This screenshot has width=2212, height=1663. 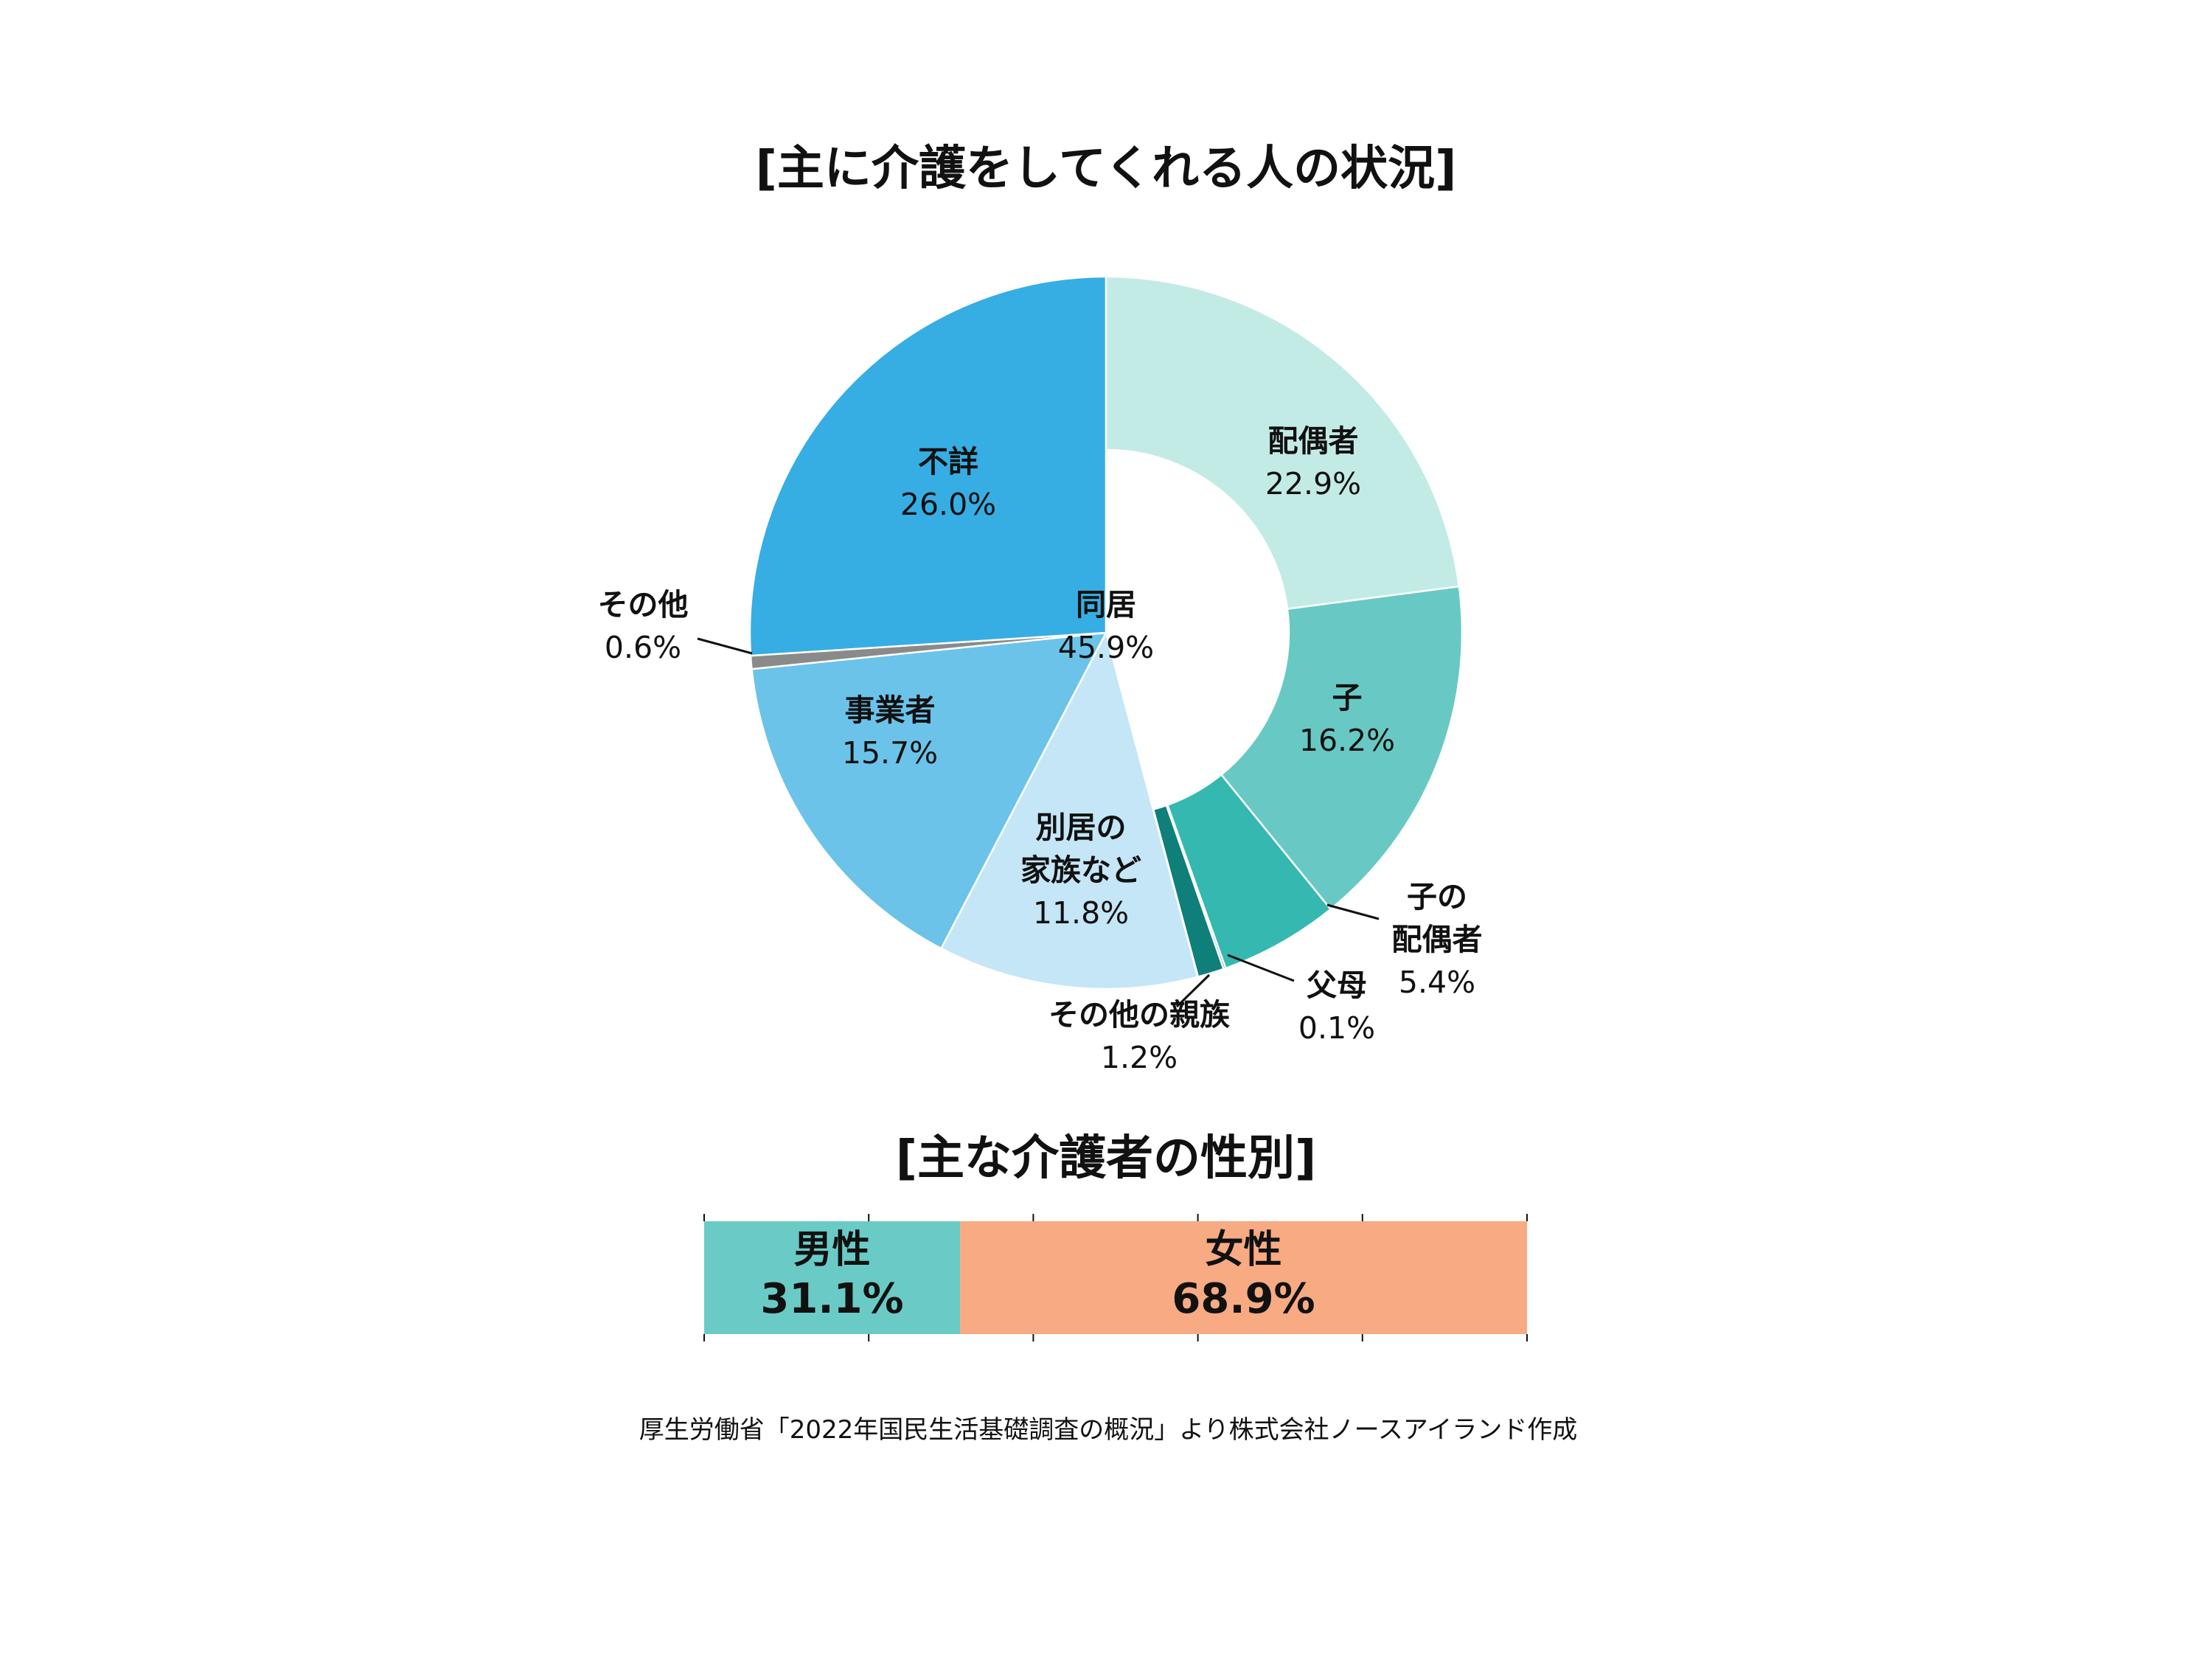 I want to click on slice-label-5-line-1: 家族など, so click(x=1080, y=870).